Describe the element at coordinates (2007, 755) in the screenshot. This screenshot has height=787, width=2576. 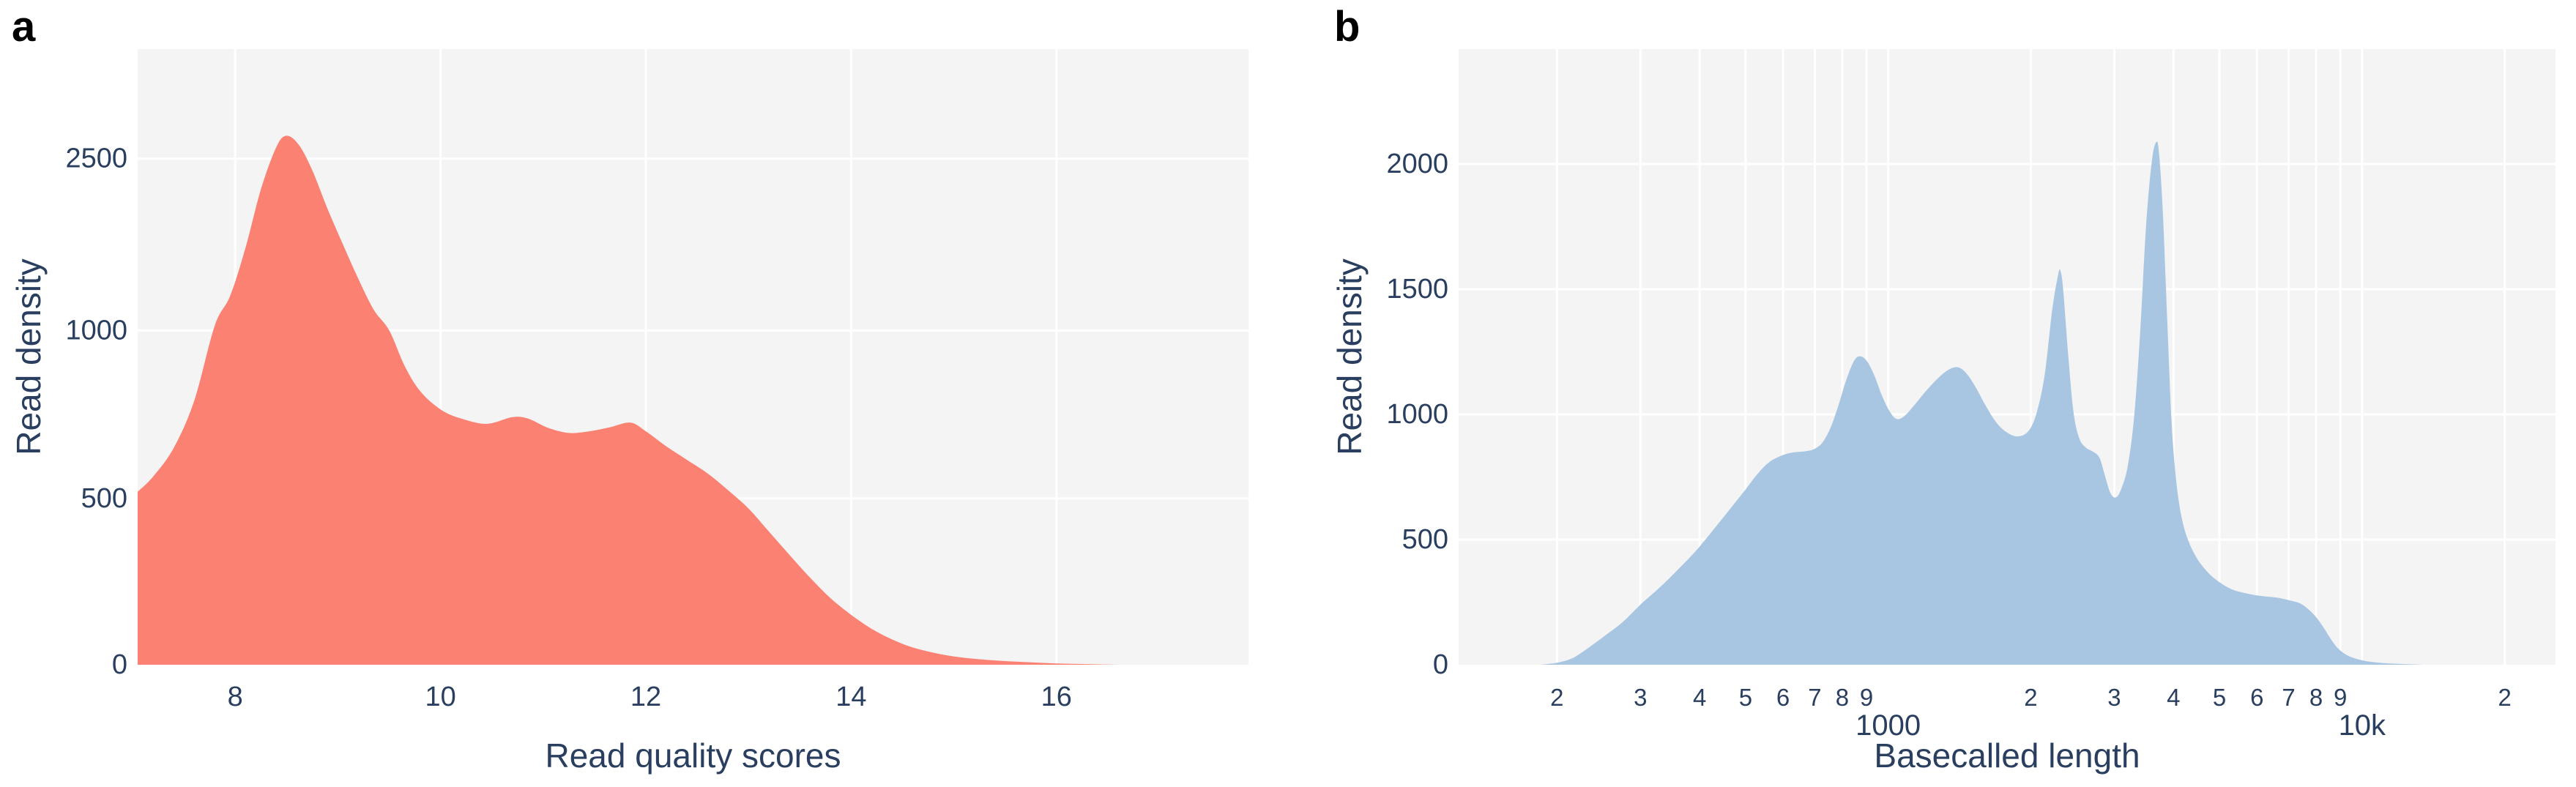
I see `x-axis-title: Basecalled length` at that location.